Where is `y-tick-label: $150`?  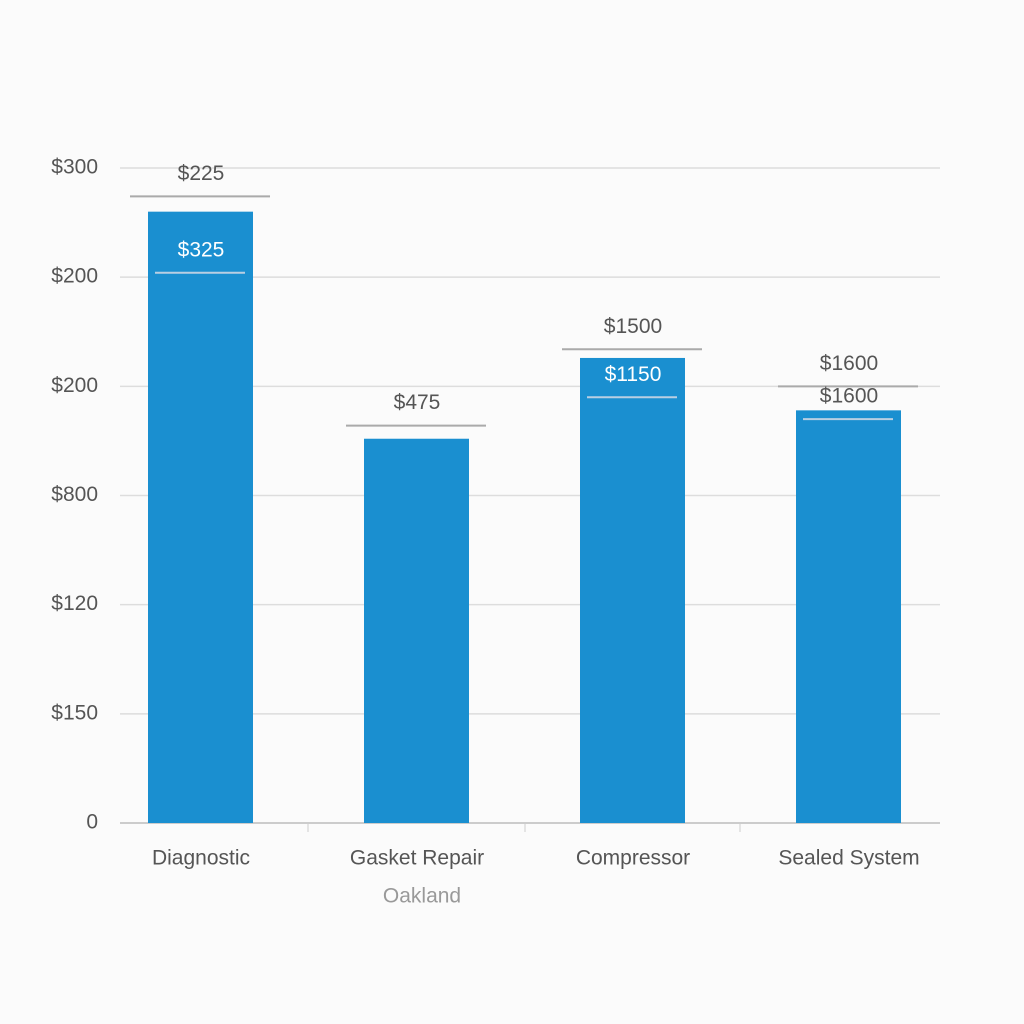
y-tick-label: $150 is located at coordinates (74, 712).